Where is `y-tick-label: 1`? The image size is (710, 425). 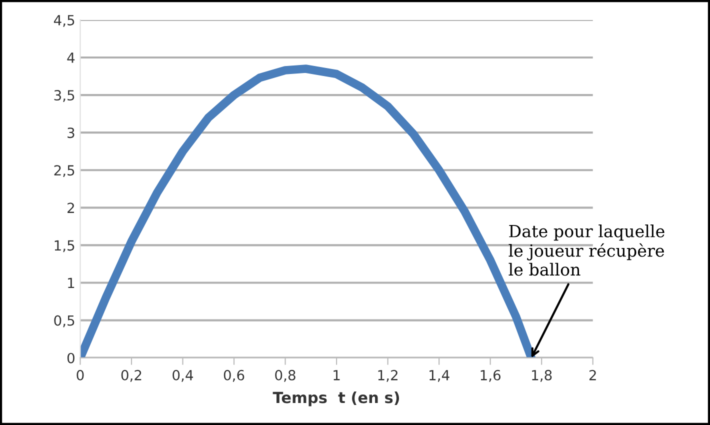
y-tick-label: 1 is located at coordinates (71, 283).